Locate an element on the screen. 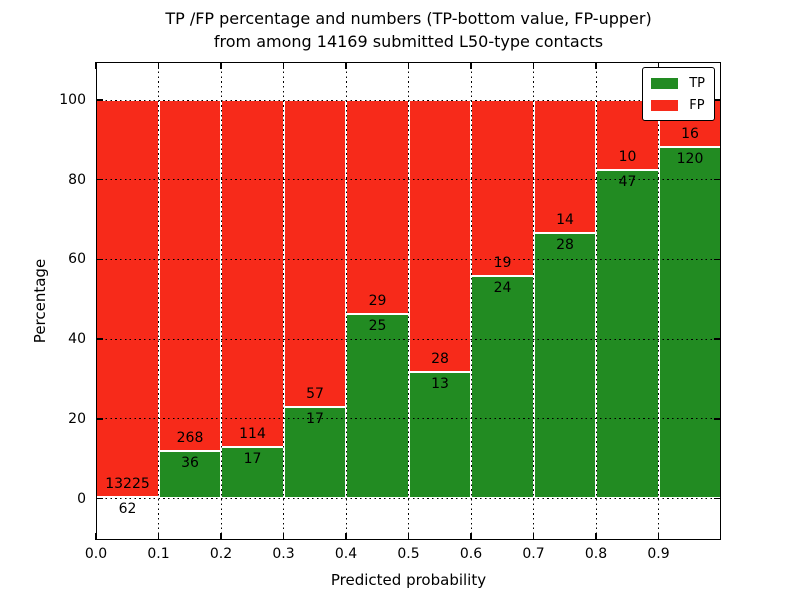  tp-count-label: 24 is located at coordinates (502, 288).